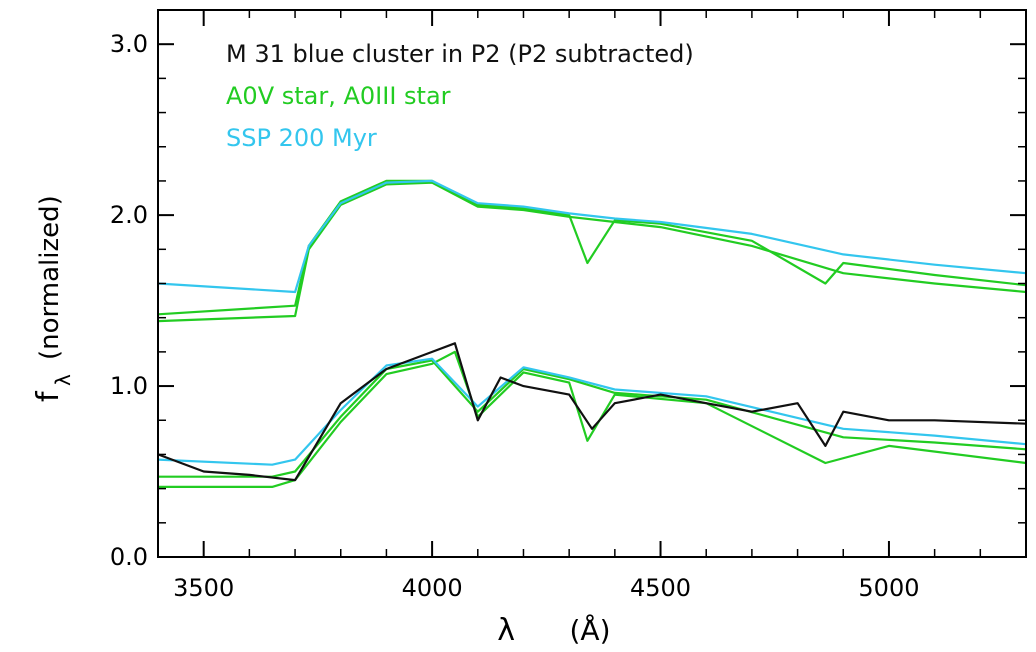 This screenshot has height=652, width=1036. What do you see at coordinates (50, 277) in the screenshot?
I see `y-axis-label-text: (normalized)` at bounding box center [50, 277].